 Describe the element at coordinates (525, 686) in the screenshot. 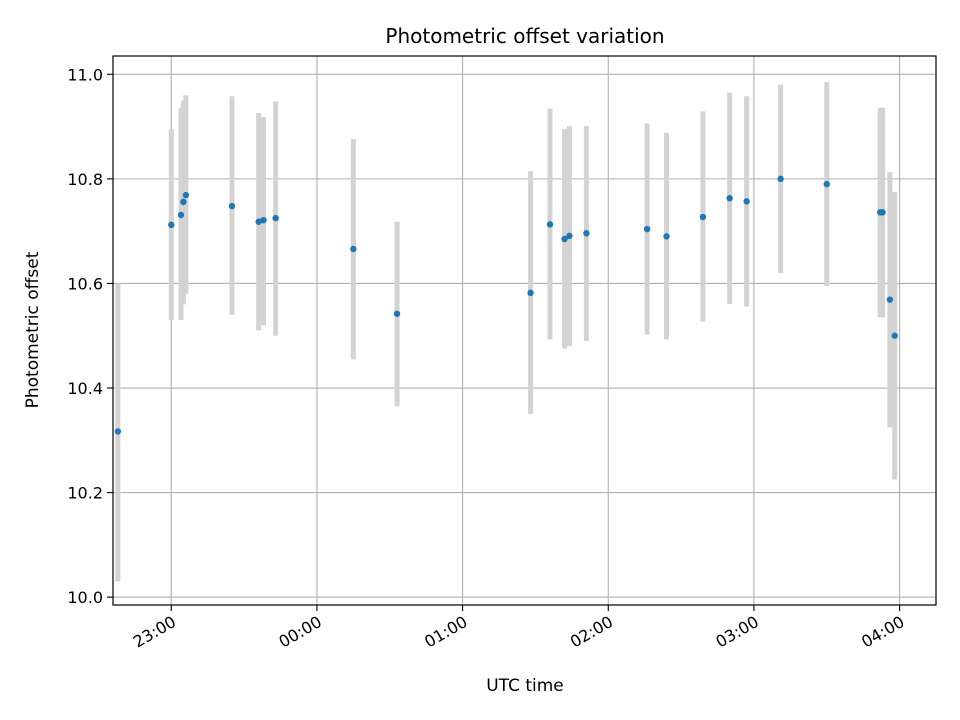

I see `x-axis-label: UTC time` at that location.